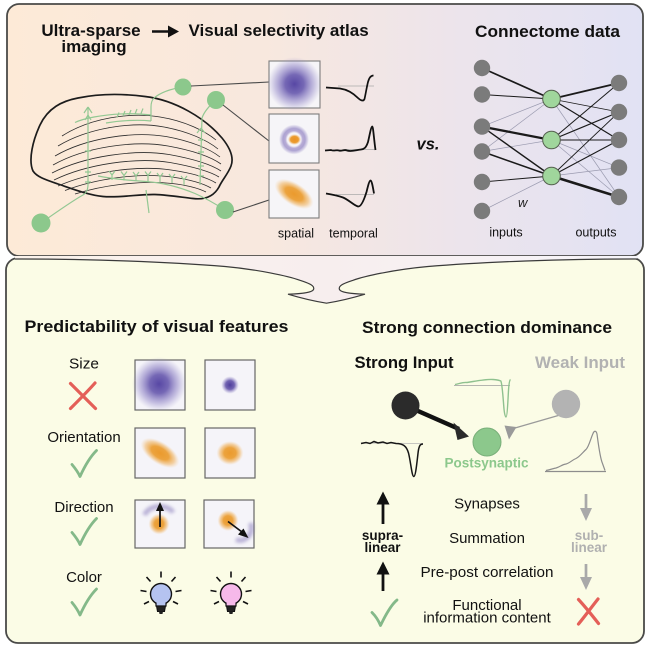 This screenshot has width=650, height=650. Describe the element at coordinates (279, 30) in the screenshot. I see `svg-text: Visual selectivity atlas` at that location.